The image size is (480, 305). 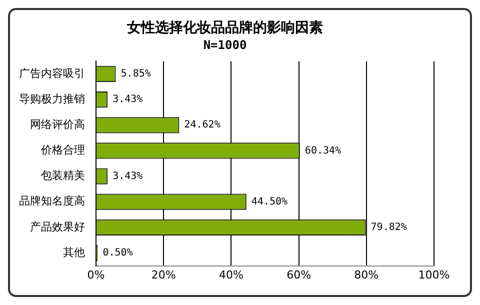 I want to click on x-tick-label: 40%, so click(x=231, y=275).